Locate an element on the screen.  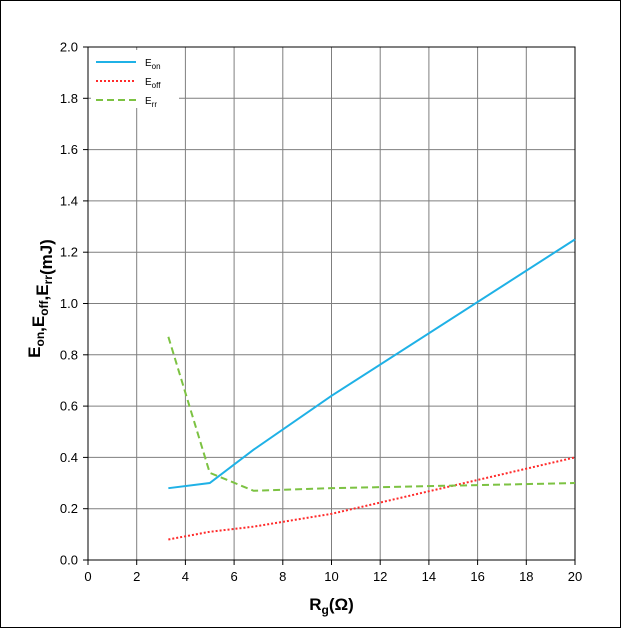
legend: Eon Eoff Err is located at coordinates (135, 79).